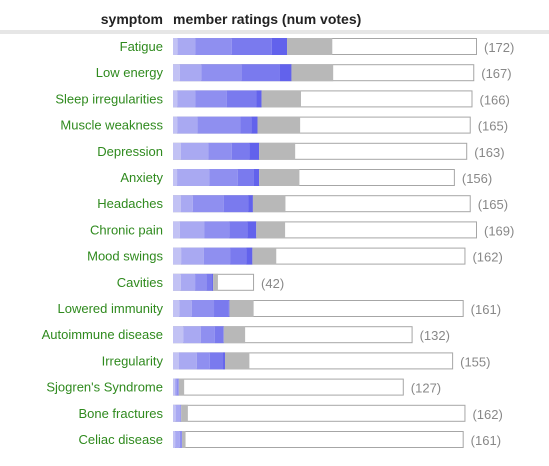 The height and width of the screenshot is (466, 549). Describe the element at coordinates (246, 335) in the screenshot. I see `table-row: Autoimmune disease (132)` at that location.